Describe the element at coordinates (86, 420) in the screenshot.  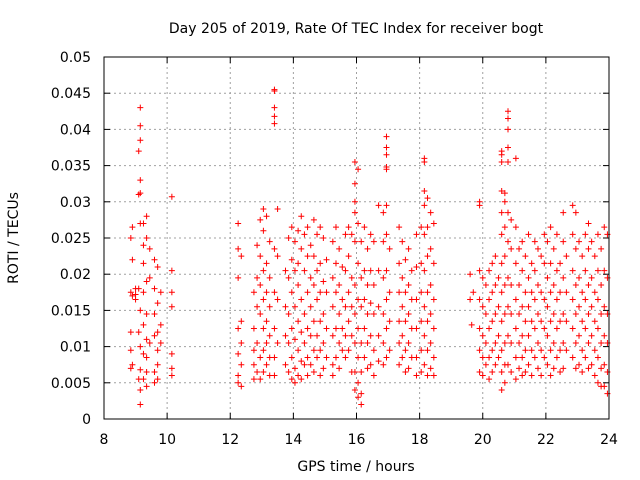
I see `y-tick-label: 0` at that location.